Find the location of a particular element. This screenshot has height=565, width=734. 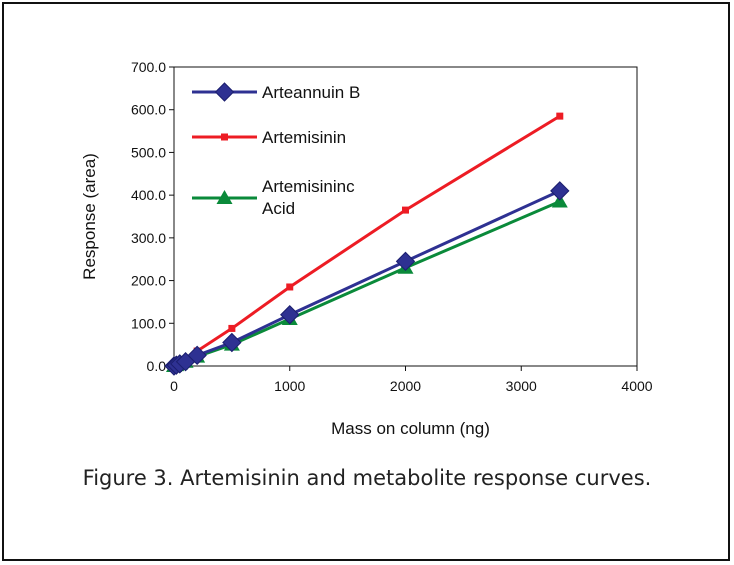

x-tick-label: 3000 is located at coordinates (521, 386).